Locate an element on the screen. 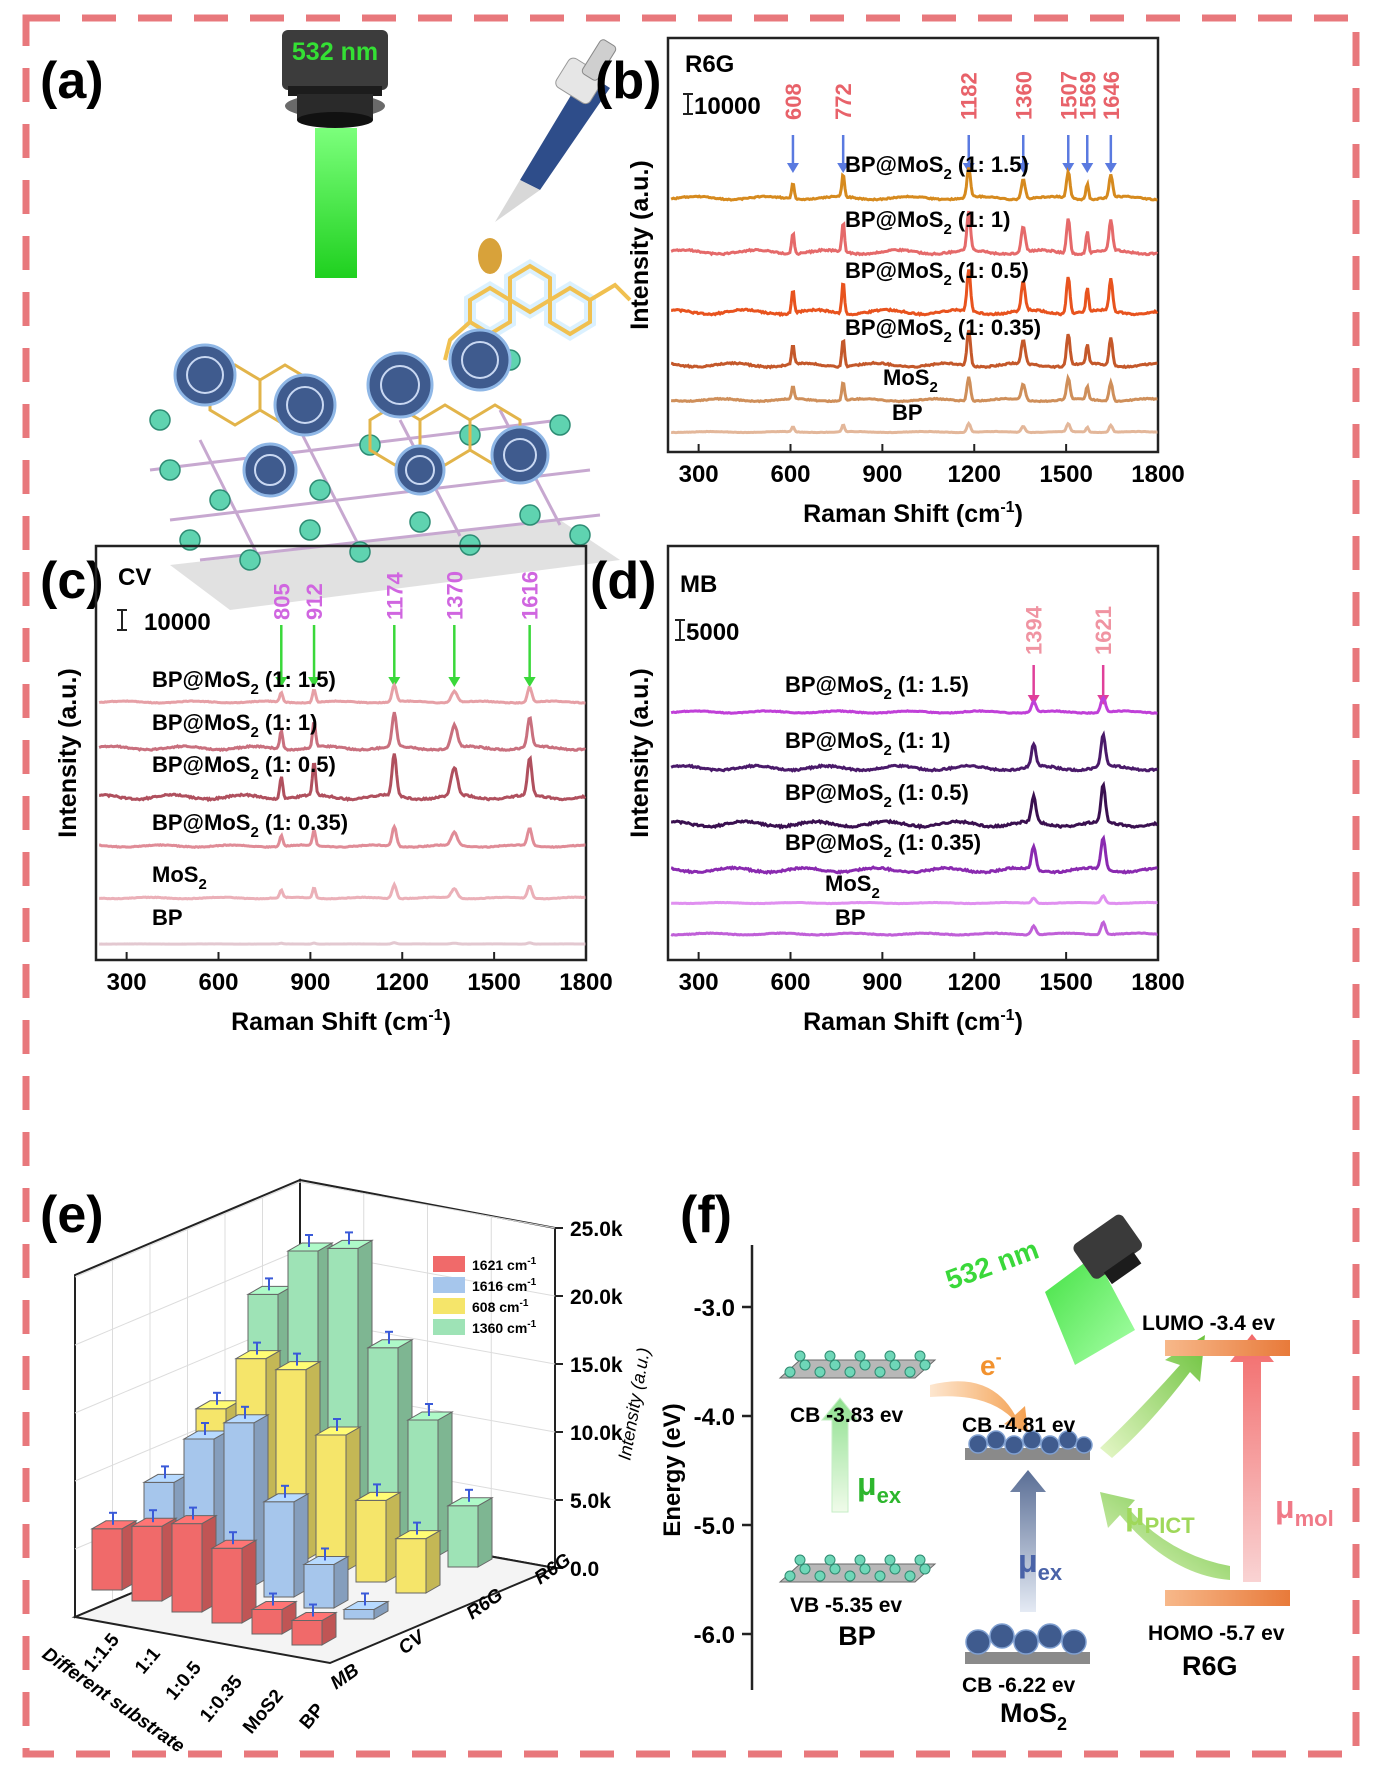  mos2-sheet-bottom is located at coordinates (1027, 1643).